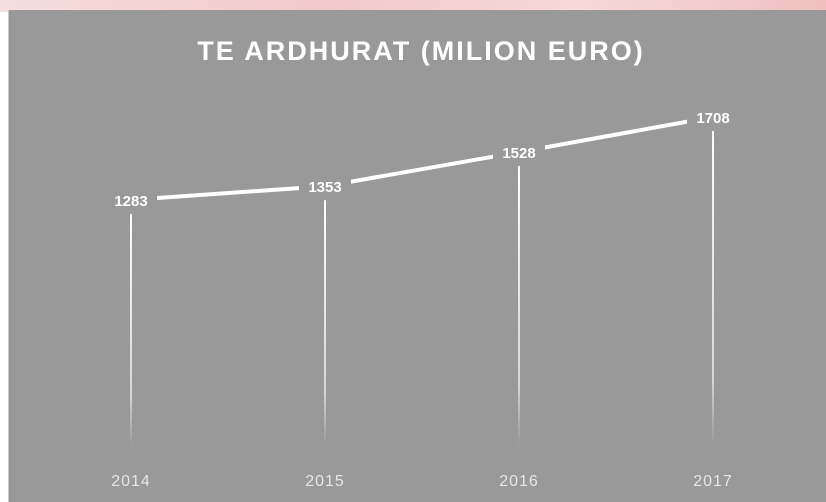 This screenshot has width=826, height=502. I want to click on chart-title: TE ARDHURAT (MILION EURO), so click(420, 51).